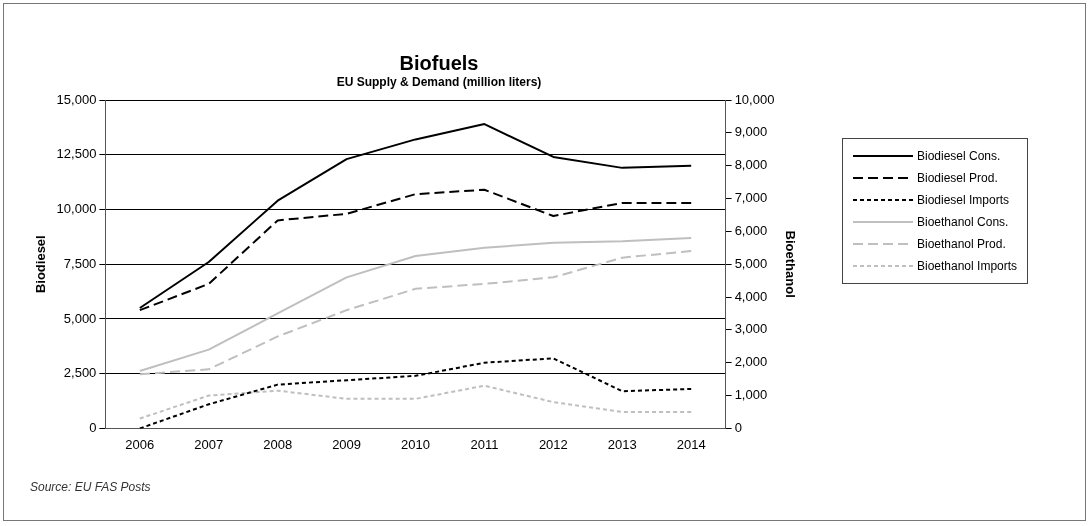 The height and width of the screenshot is (526, 1091). What do you see at coordinates (553, 444) in the screenshot?
I see `x-tick-label: 2012` at bounding box center [553, 444].